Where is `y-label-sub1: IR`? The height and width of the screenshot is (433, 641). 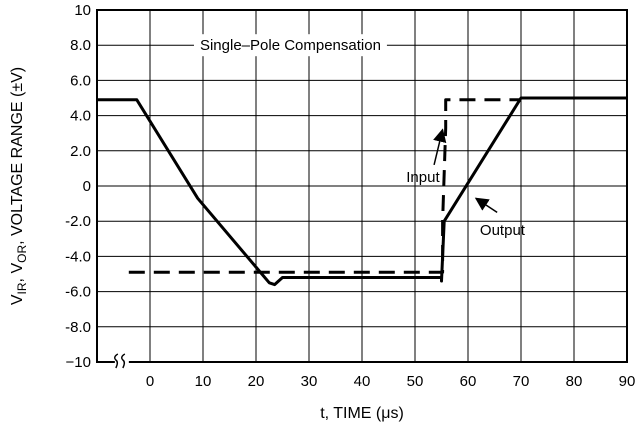 y-label-sub1: IR is located at coordinates (22, 288).